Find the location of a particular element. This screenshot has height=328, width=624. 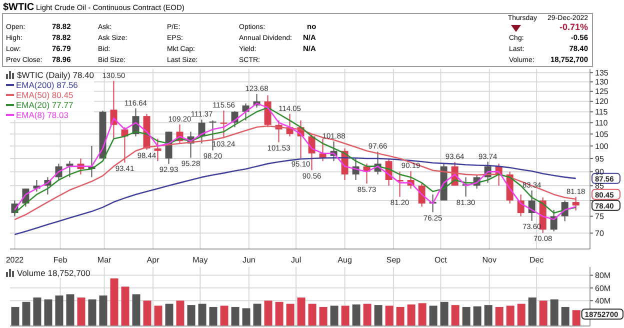

chart-title: $WTIC (Daily) 78.40 is located at coordinates (55, 75).